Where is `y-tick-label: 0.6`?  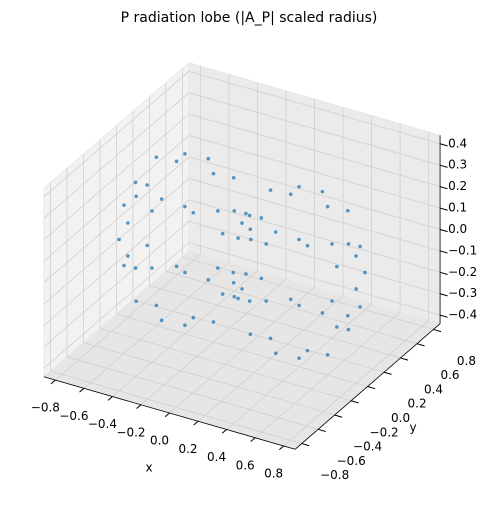 y-tick-label: 0.6 is located at coordinates (449, 375).